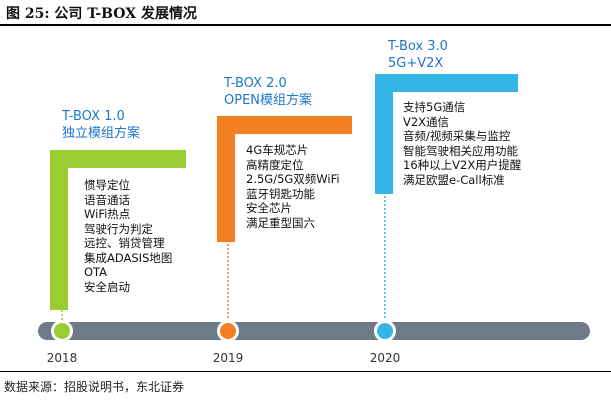  I want to click on feature-item: WiFi热点, so click(107, 214).